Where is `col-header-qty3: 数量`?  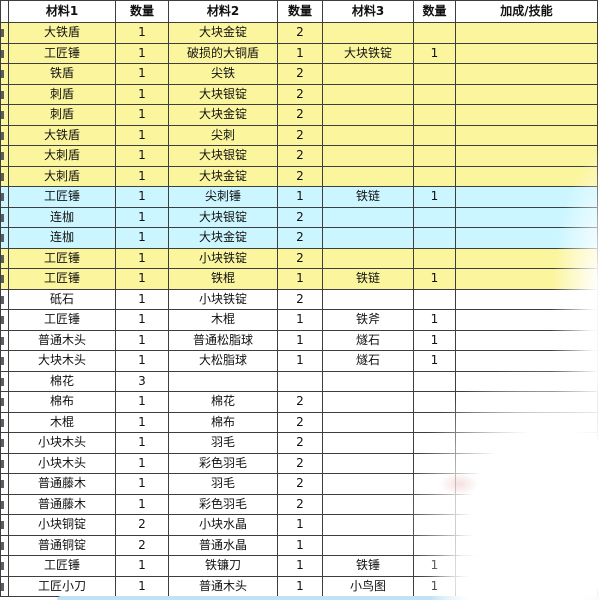
col-header-qty3: 数量 is located at coordinates (434, 11).